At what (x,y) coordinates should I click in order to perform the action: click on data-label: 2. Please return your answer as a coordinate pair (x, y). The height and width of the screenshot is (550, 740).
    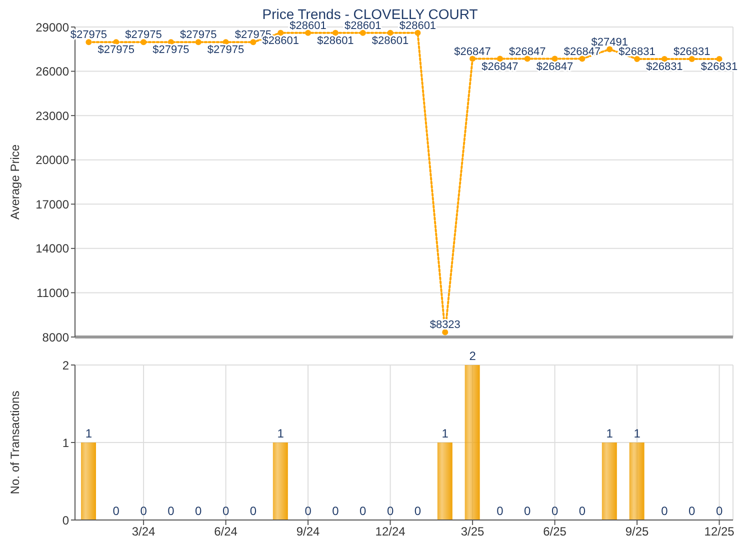
    Looking at the image, I should click on (472, 356).